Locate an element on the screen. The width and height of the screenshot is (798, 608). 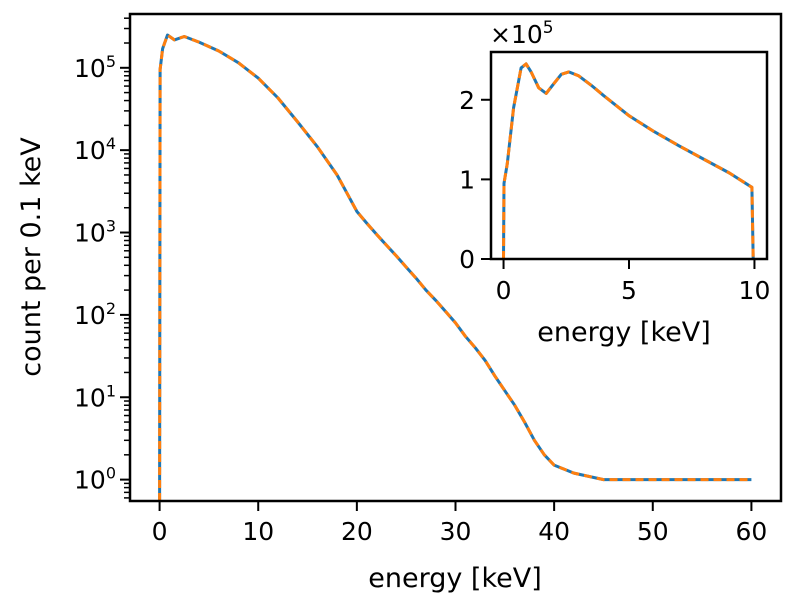
inset-series-group is located at coordinates (628, 161).